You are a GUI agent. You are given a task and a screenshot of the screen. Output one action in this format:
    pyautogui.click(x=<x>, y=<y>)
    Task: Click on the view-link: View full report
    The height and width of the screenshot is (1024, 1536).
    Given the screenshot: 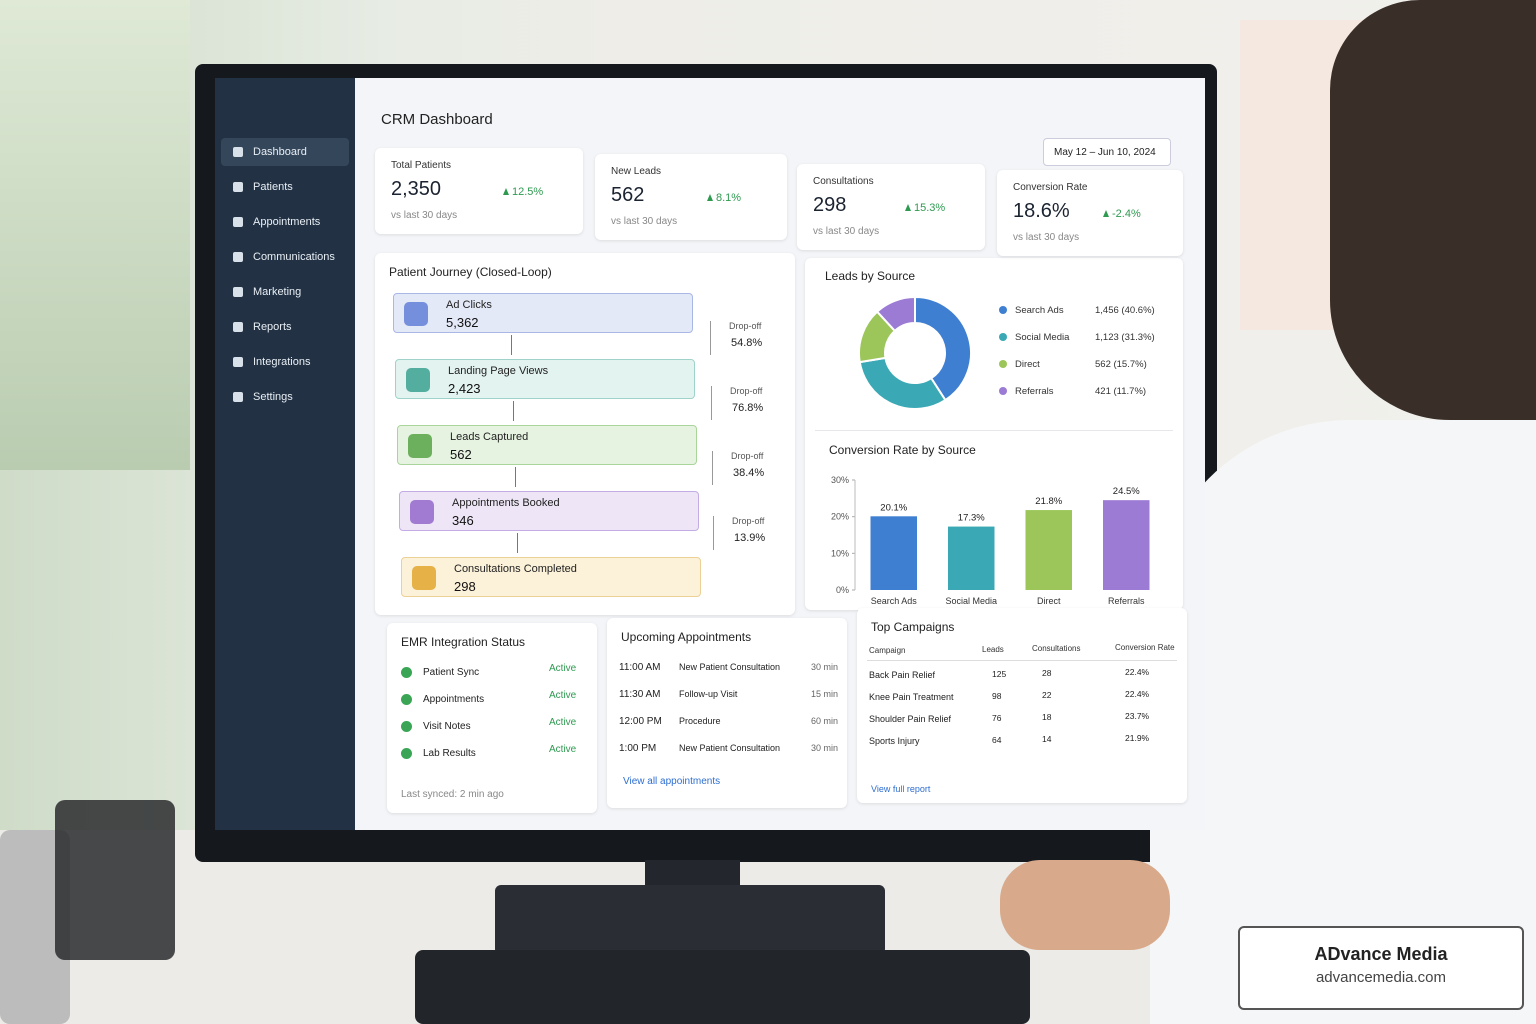 What is the action you would take?
    pyautogui.click(x=901, y=789)
    